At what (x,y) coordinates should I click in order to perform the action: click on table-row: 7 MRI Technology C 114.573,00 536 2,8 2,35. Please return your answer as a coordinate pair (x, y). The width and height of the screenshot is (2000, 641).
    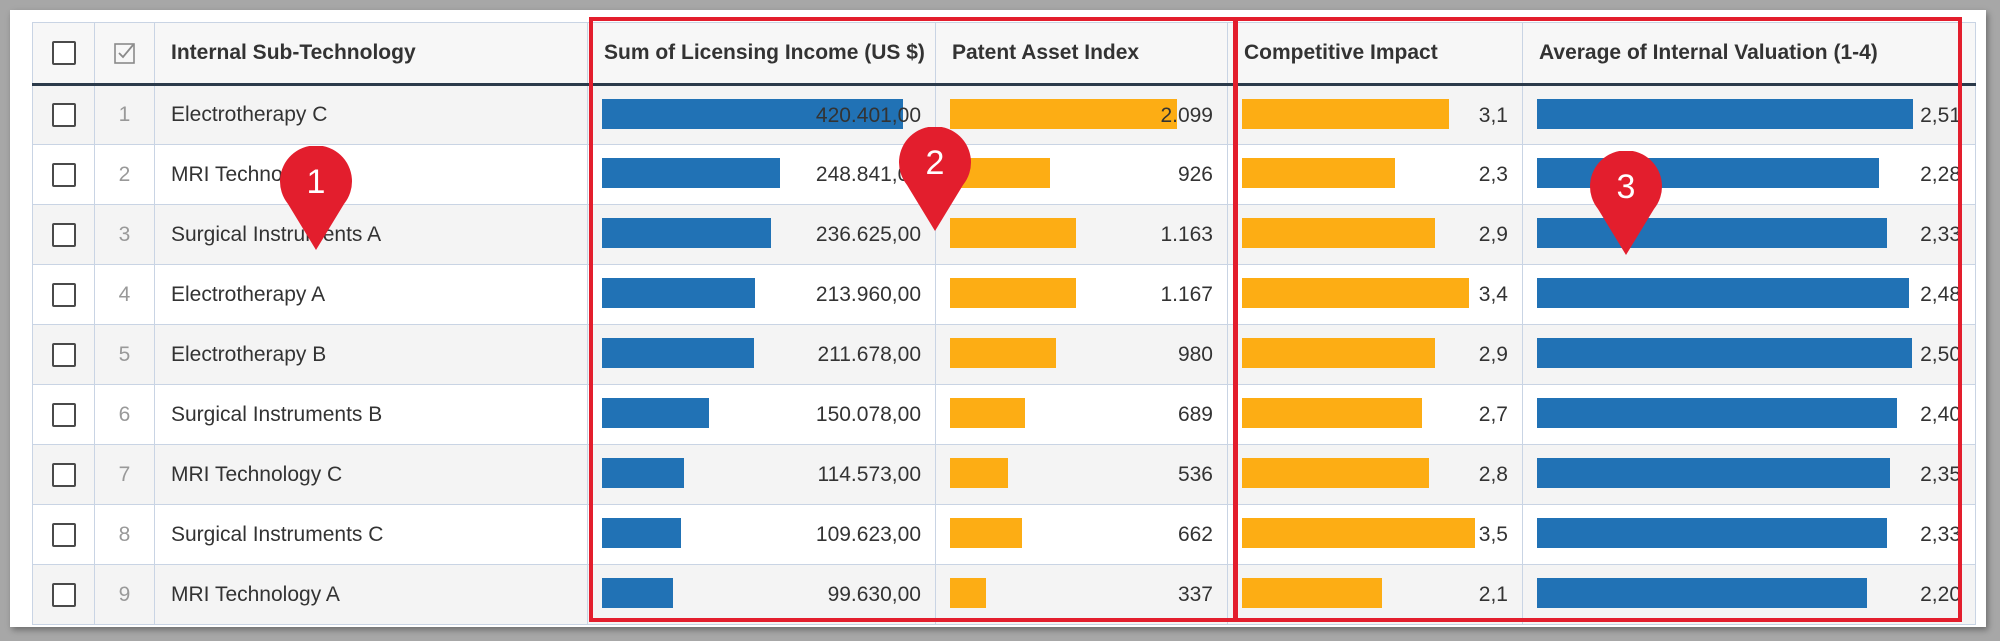
    Looking at the image, I should click on (1004, 474).